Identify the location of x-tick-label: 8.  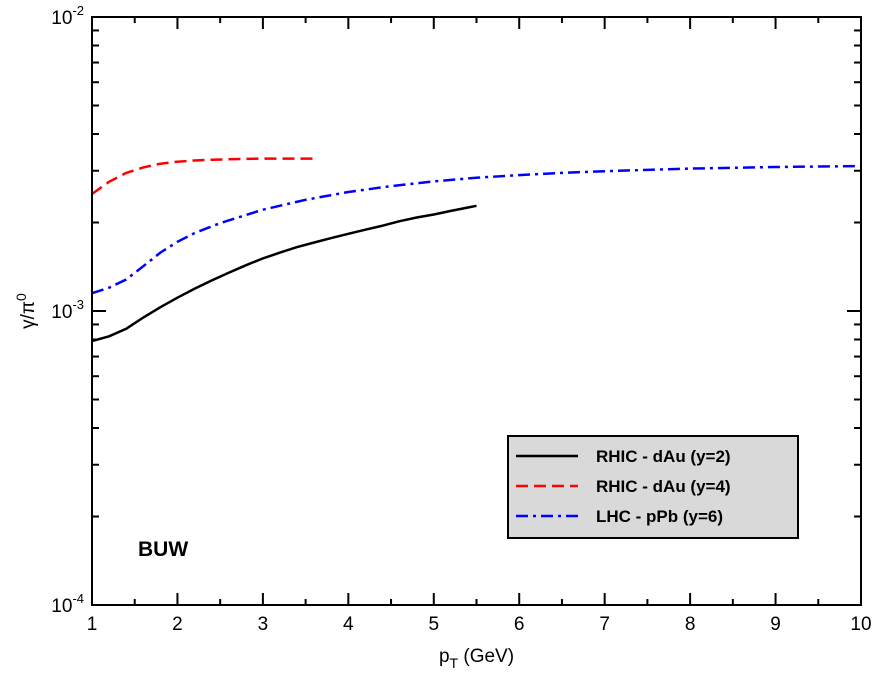
(690, 624).